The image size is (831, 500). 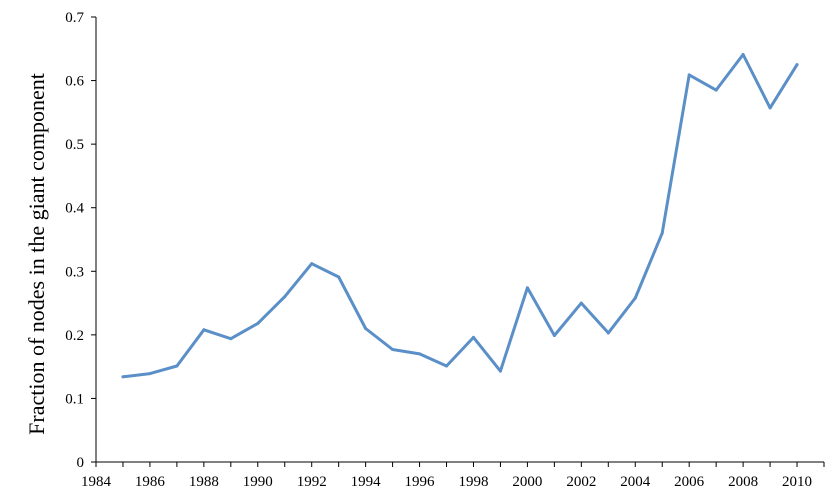 I want to click on x-tick-label: 1998, so click(x=473, y=482).